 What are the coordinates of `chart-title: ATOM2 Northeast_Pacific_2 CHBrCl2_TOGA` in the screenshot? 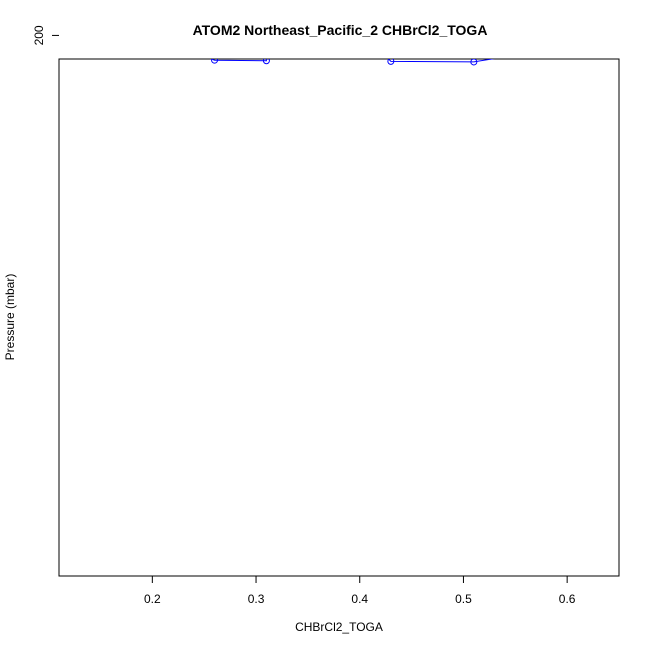 It's located at (340, 30).